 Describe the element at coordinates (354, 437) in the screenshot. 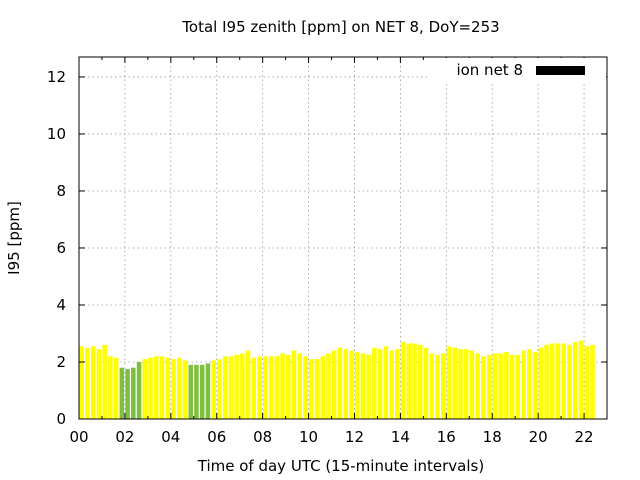

I see `x-tick-label: 12` at that location.